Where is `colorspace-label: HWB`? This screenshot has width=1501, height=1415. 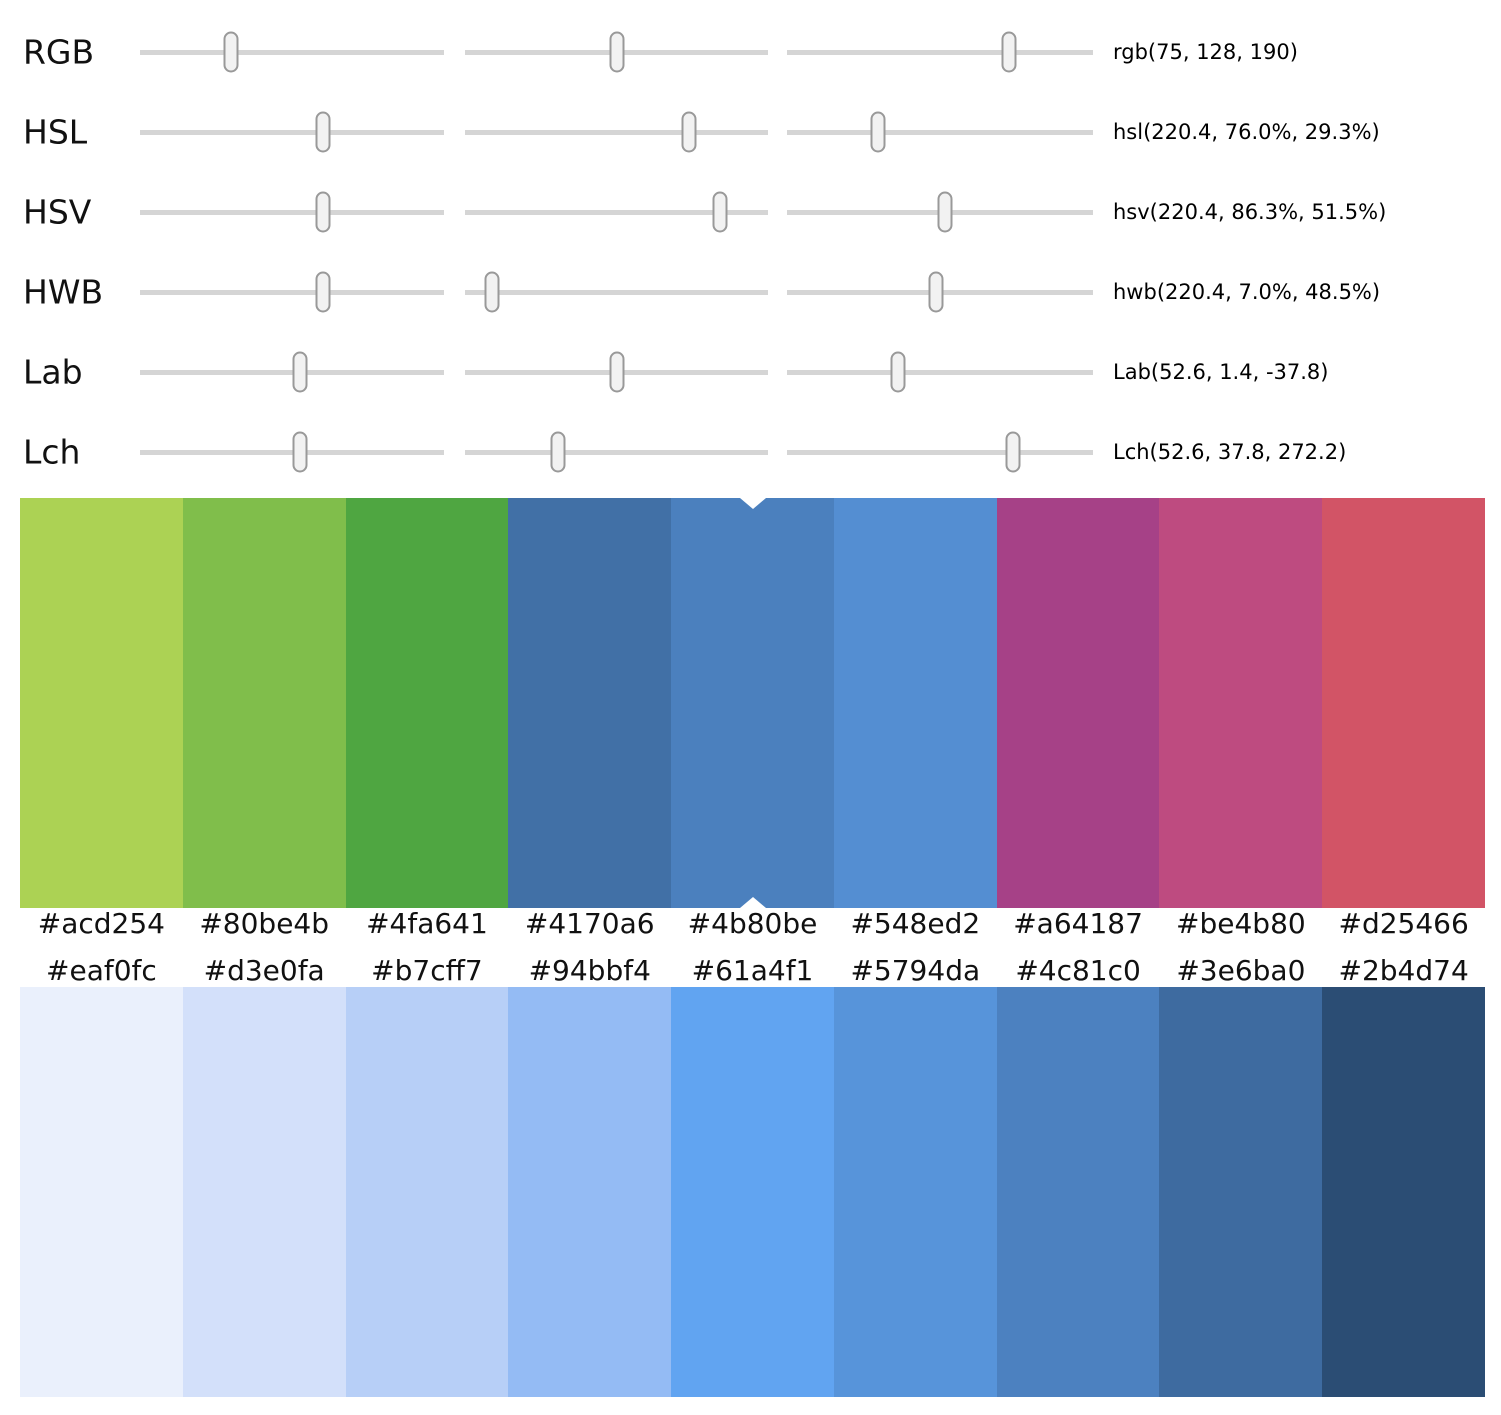
colorspace-label: HWB is located at coordinates (63, 292).